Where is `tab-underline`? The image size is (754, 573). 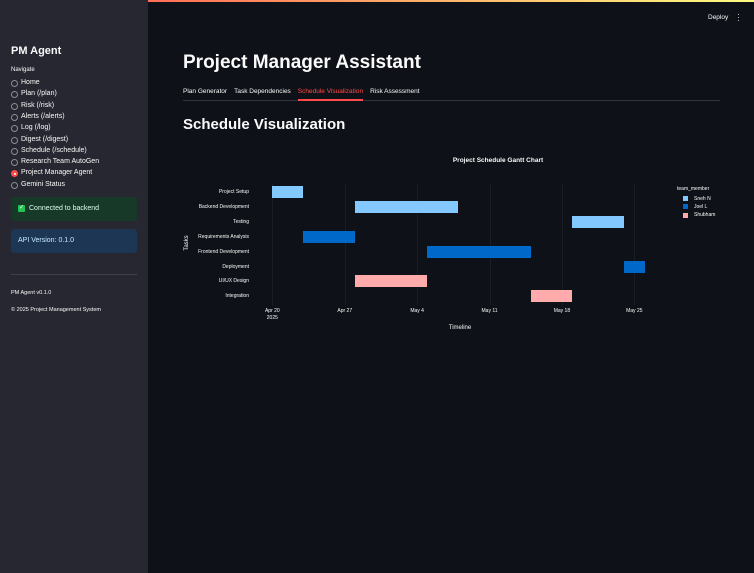 tab-underline is located at coordinates (330, 100).